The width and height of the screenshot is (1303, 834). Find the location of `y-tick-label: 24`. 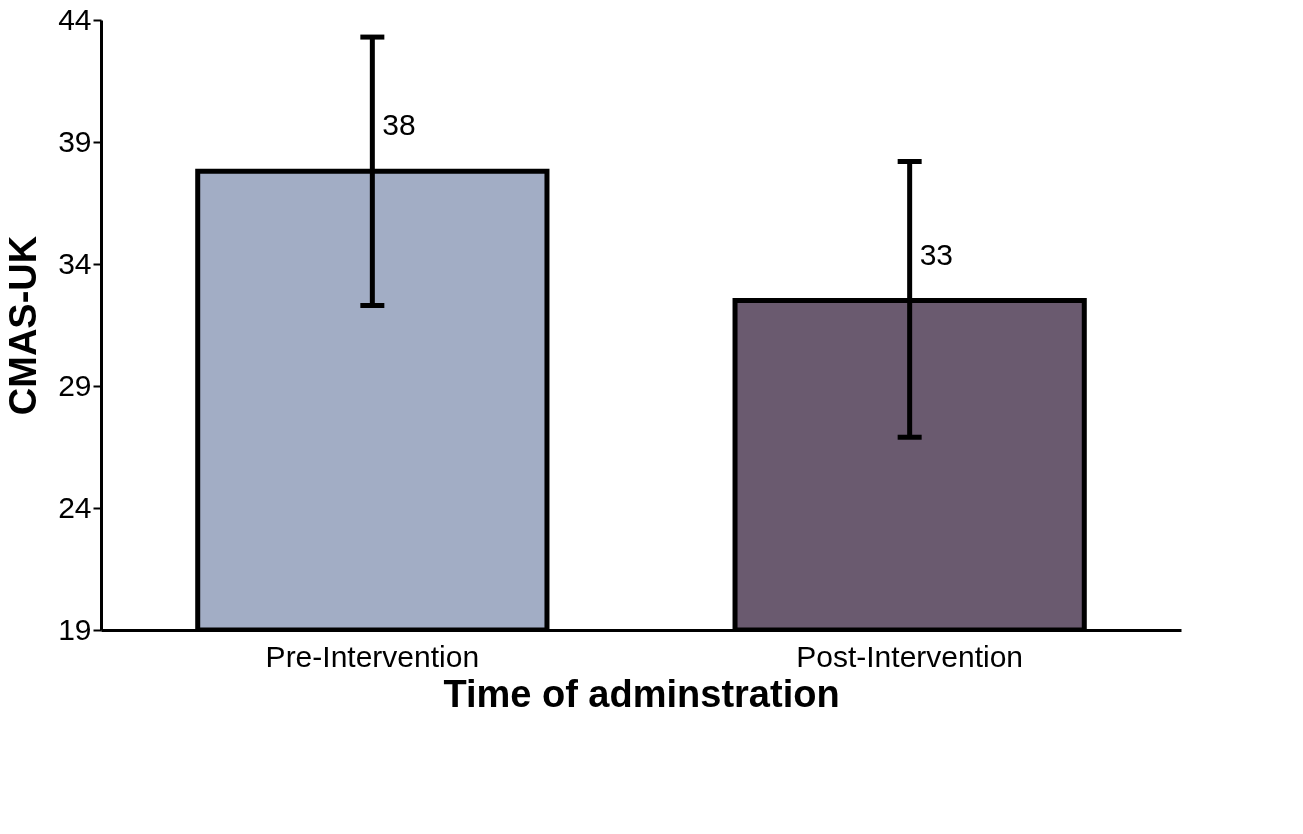

y-tick-label: 24 is located at coordinates (75, 507).